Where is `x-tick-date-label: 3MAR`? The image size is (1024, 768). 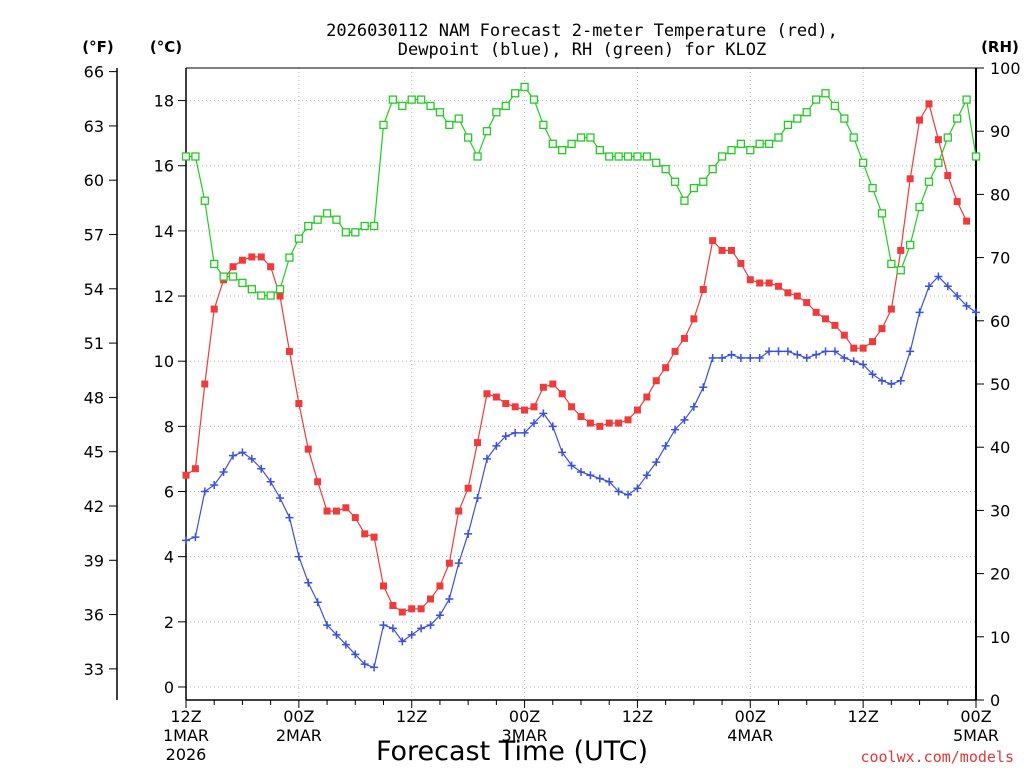
x-tick-date-label: 3MAR is located at coordinates (525, 735).